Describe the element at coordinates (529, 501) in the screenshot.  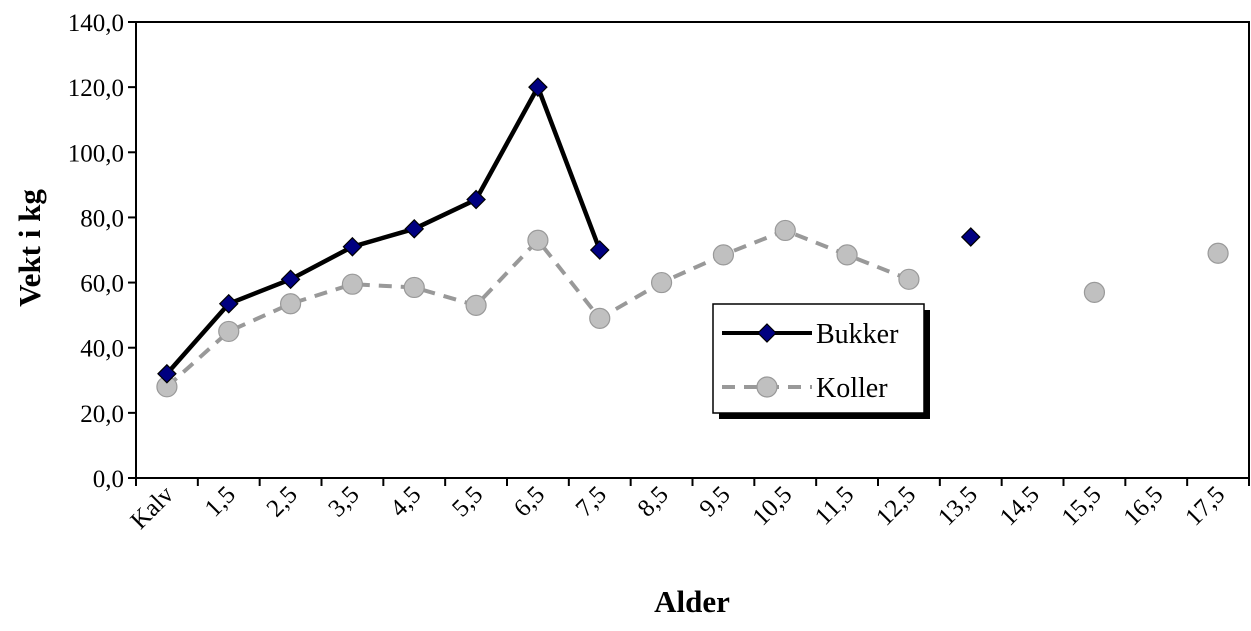
I see `x-tick-label: 6,5` at that location.